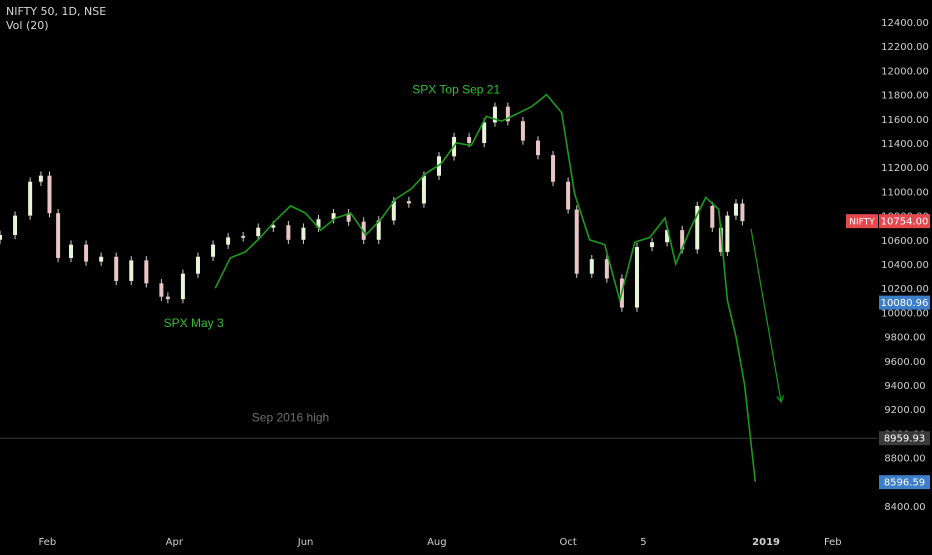  What do you see at coordinates (905, 96) in the screenshot?
I see `y-tick-label: 11800.00` at bounding box center [905, 96].